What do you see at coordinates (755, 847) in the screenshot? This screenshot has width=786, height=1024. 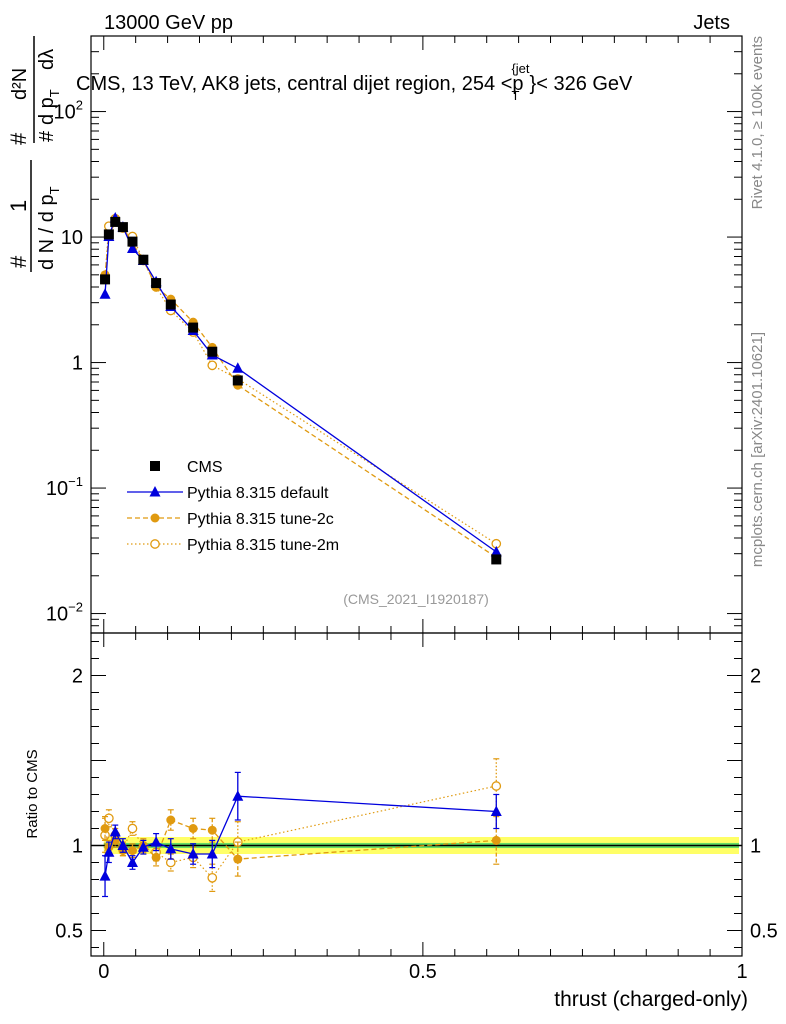 I see `ratio-y-tick-label-right: 1` at bounding box center [755, 847].